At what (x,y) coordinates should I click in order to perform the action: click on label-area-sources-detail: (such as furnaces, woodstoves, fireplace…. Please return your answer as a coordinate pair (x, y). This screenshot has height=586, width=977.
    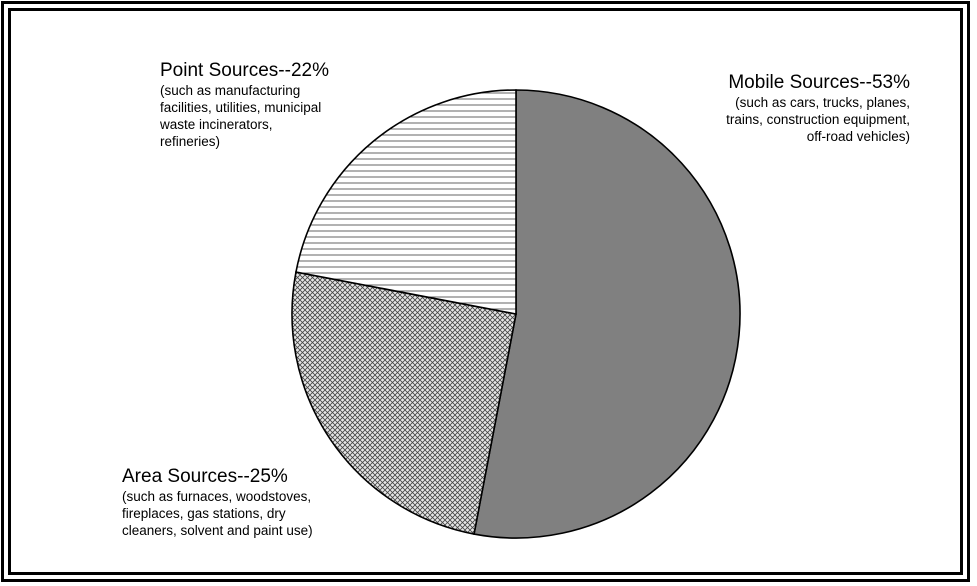
    Looking at the image, I should click on (217, 513).